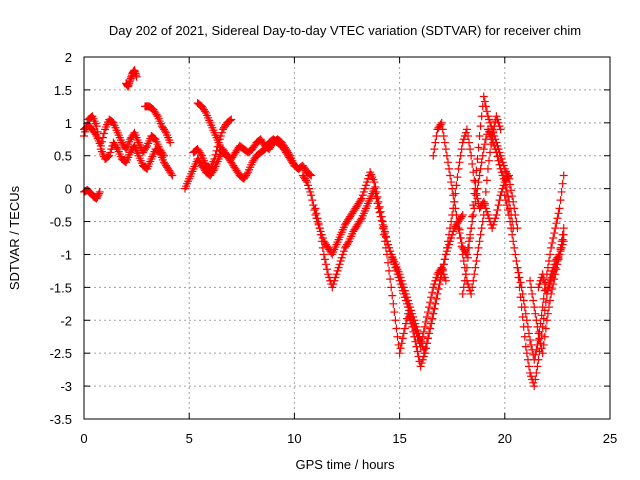 The height and width of the screenshot is (480, 640). I want to click on series-sat-d, so click(131, 78).